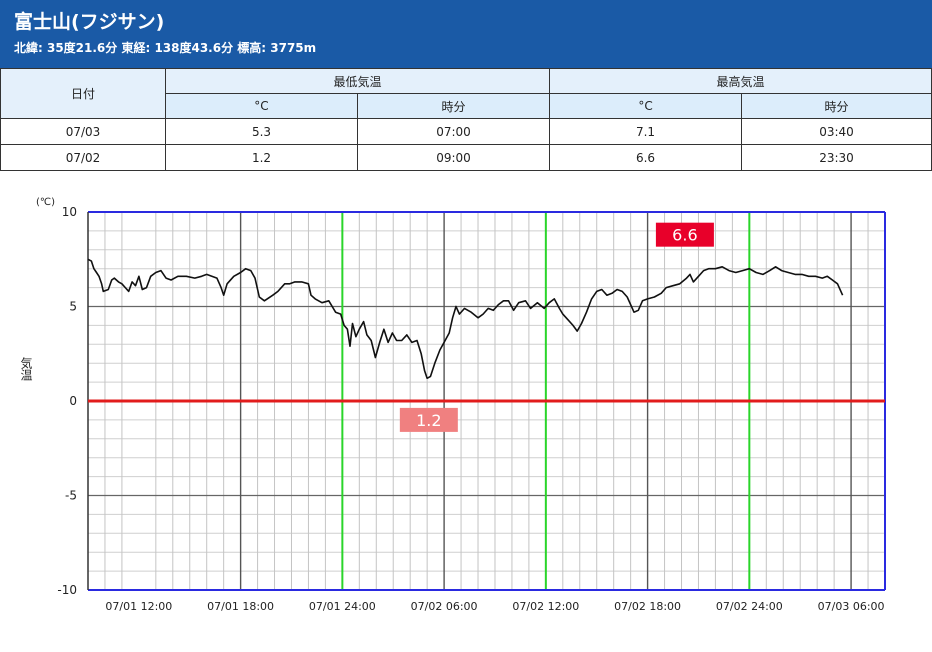 This screenshot has height=652, width=932. What do you see at coordinates (647, 606) in the screenshot?
I see `x-tick-label: 07/02 18:00` at bounding box center [647, 606].